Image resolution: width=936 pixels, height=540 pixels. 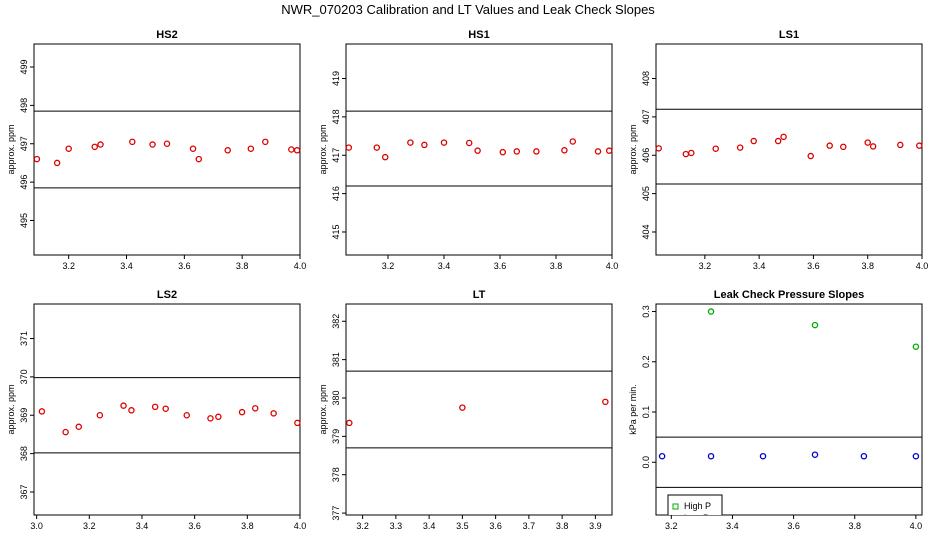 What do you see at coordinates (479, 295) in the screenshot?
I see `panel-title: LT` at bounding box center [479, 295].